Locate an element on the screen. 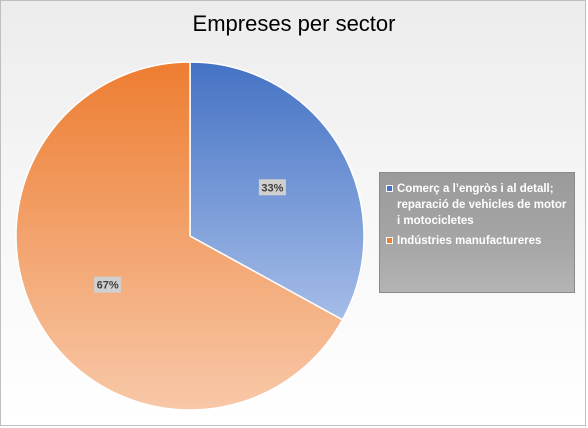 The image size is (588, 428). data-label-manufacturing: 67% is located at coordinates (108, 286).